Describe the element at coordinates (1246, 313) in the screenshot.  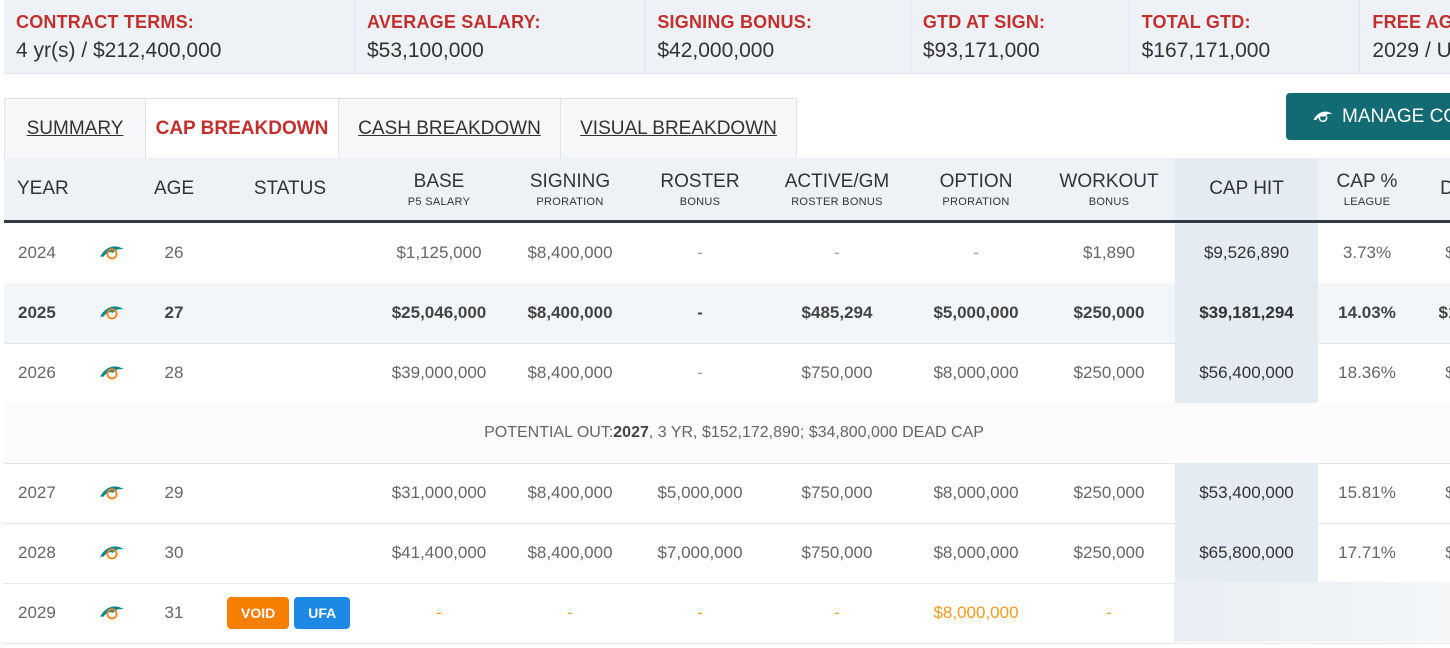
I see `cell-cap-hit: $39,181,294` at that location.